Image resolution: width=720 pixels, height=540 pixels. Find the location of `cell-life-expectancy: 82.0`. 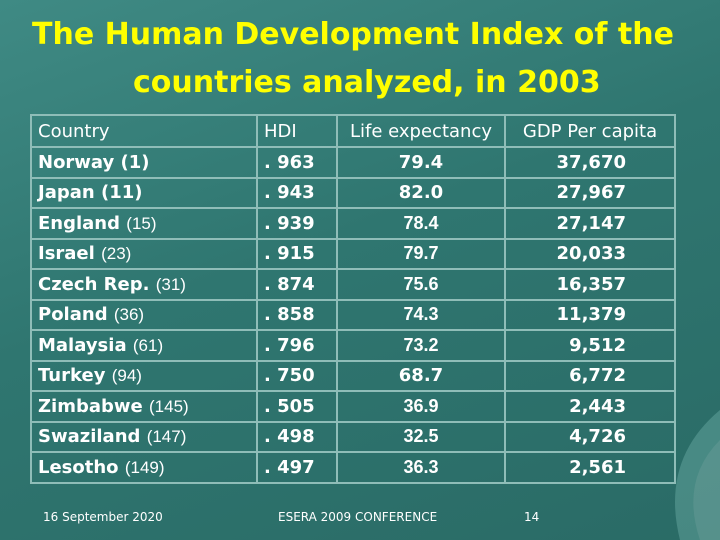

cell-life-expectancy: 82.0 is located at coordinates (421, 192).